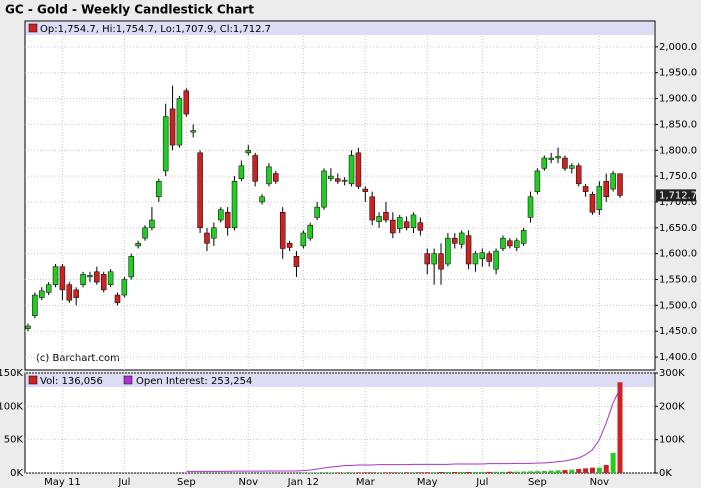 The width and height of the screenshot is (701, 488). What do you see at coordinates (123, 482) in the screenshot?
I see `x-tick-label: Jul` at bounding box center [123, 482].